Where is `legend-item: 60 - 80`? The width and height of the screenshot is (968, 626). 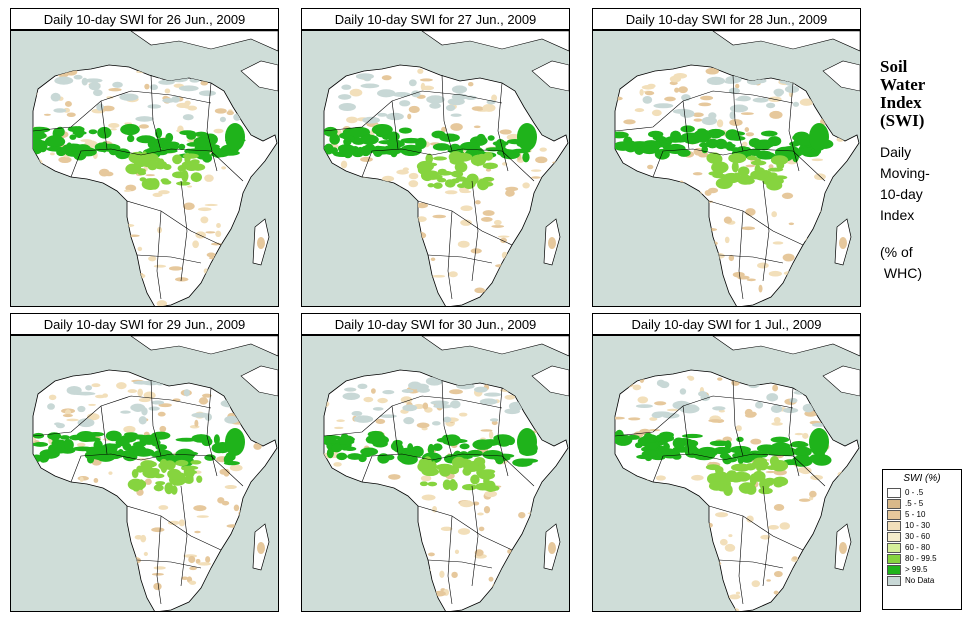
legend-item: 60 - 80 is located at coordinates (922, 547).